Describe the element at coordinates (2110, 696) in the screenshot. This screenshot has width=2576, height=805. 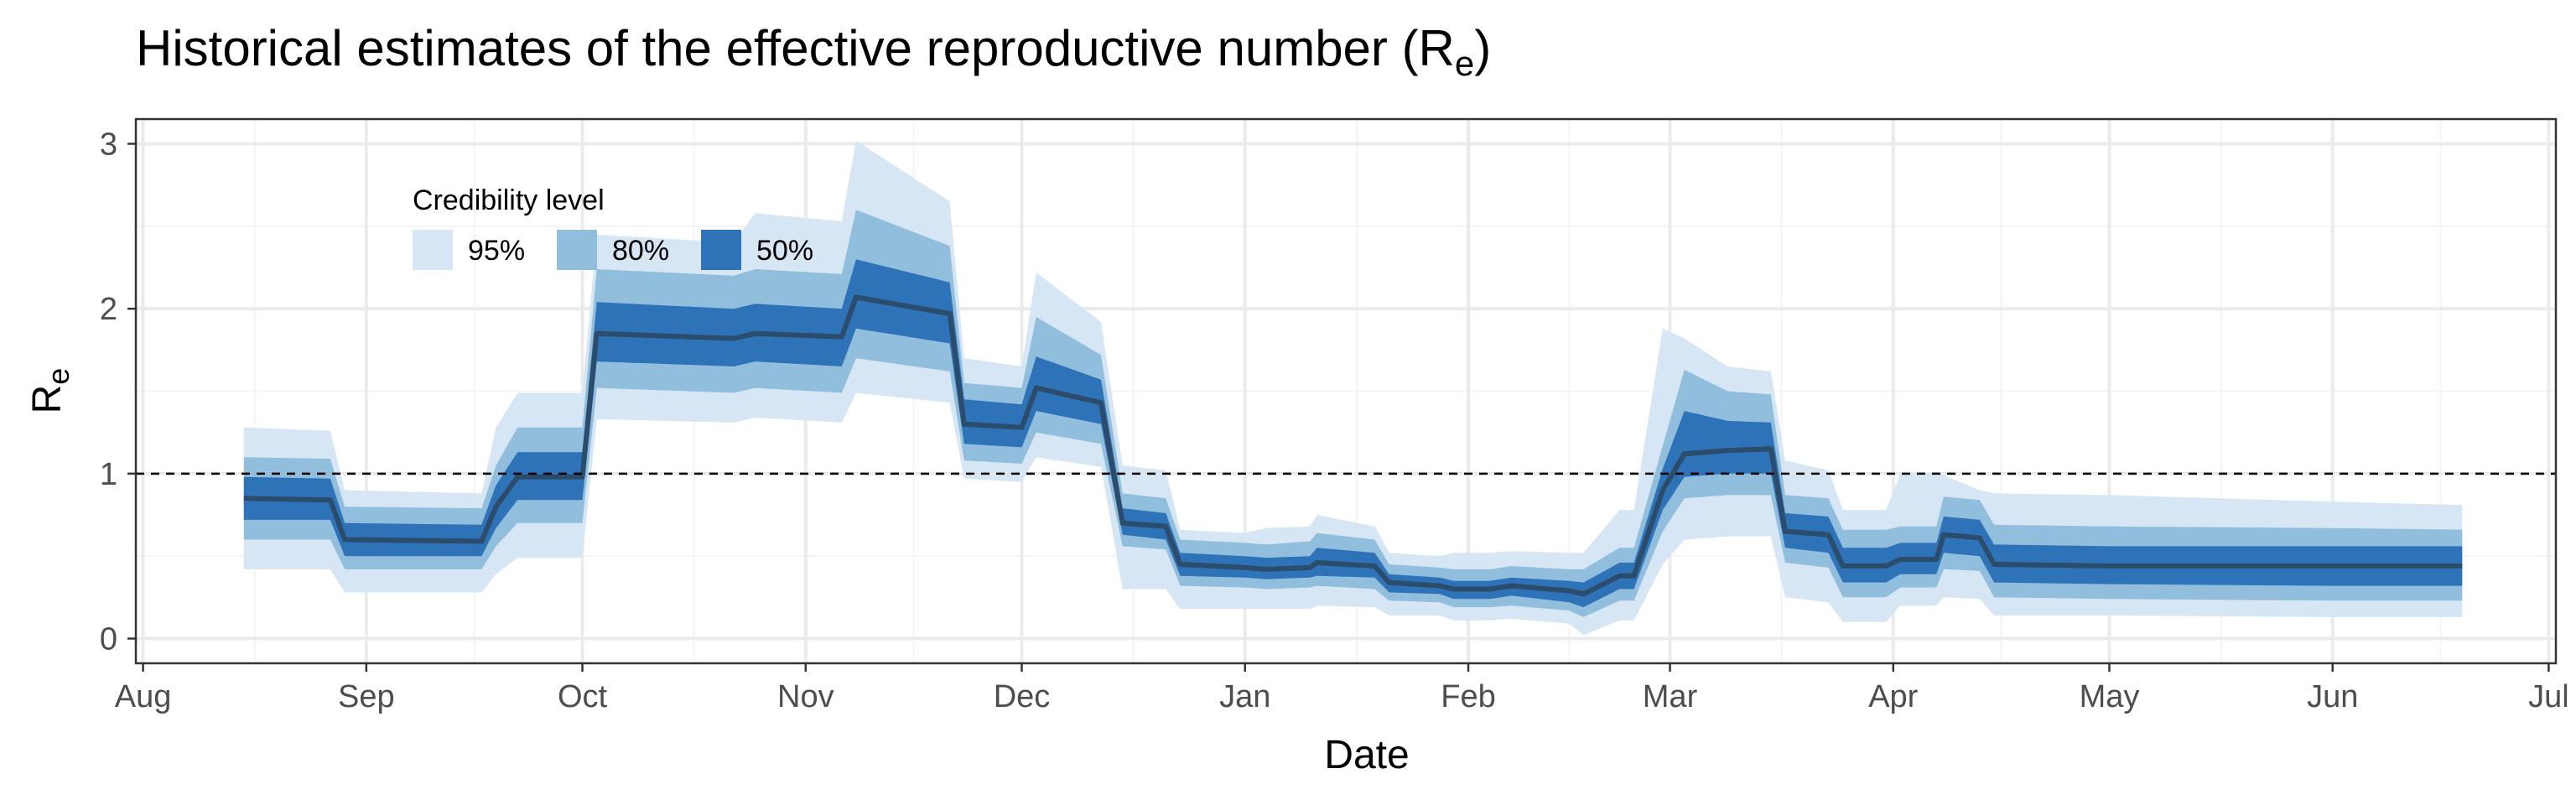
I see `x-tick-label: May` at that location.